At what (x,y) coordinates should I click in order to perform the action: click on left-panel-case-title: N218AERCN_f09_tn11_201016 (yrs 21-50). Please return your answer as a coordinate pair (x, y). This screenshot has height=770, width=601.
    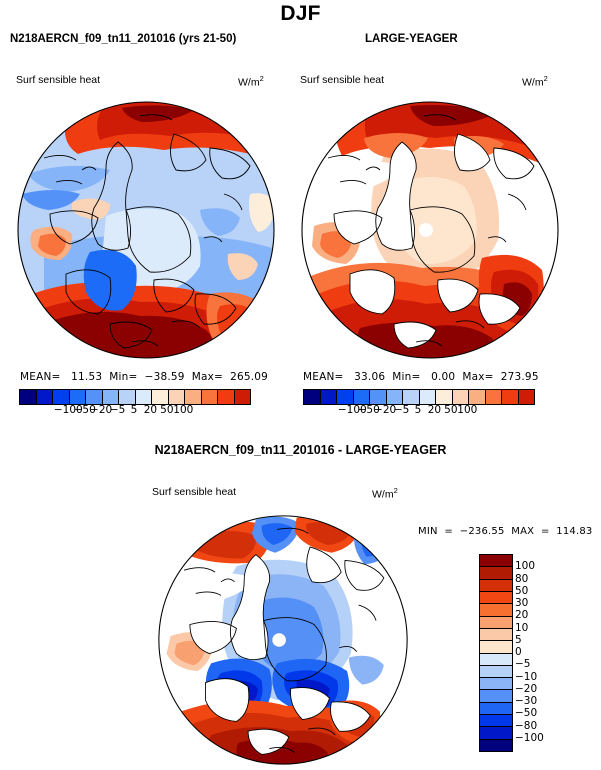
    Looking at the image, I should click on (123, 39).